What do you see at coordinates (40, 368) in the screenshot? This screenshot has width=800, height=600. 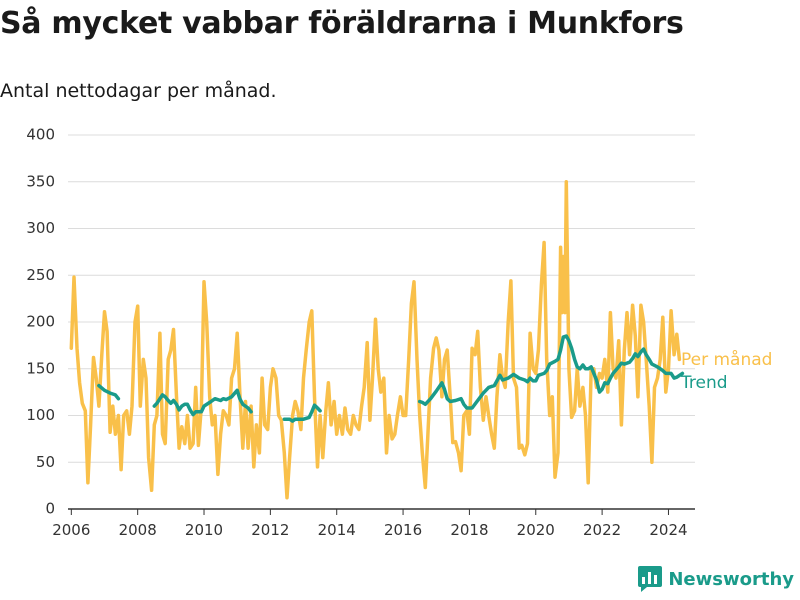 I see `y-tick-label: 150` at bounding box center [40, 368].